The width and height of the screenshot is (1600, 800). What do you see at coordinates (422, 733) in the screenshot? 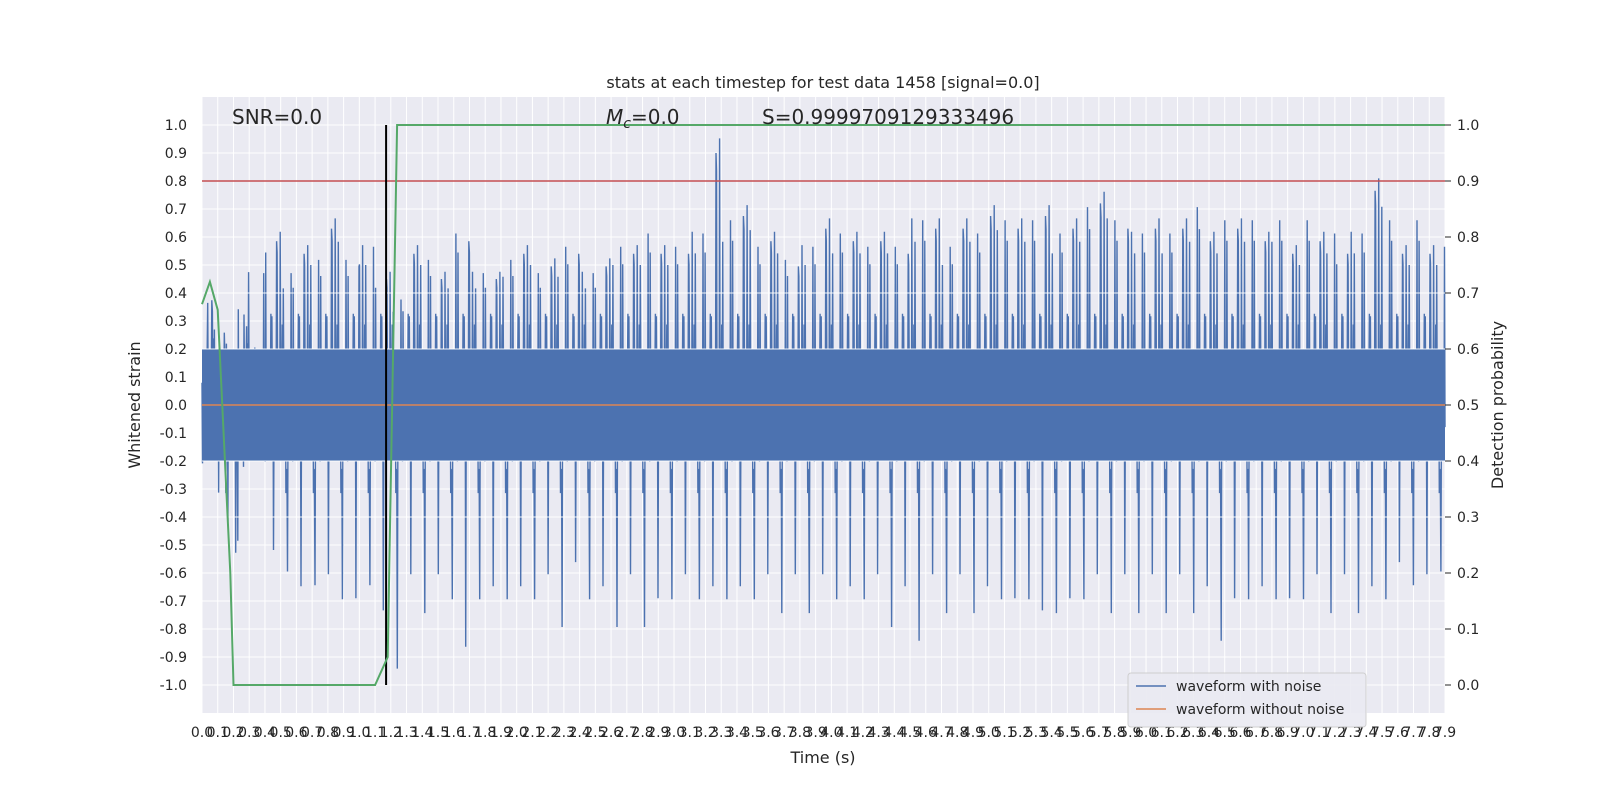
I see `x-tick-label: 1.4` at bounding box center [422, 733].